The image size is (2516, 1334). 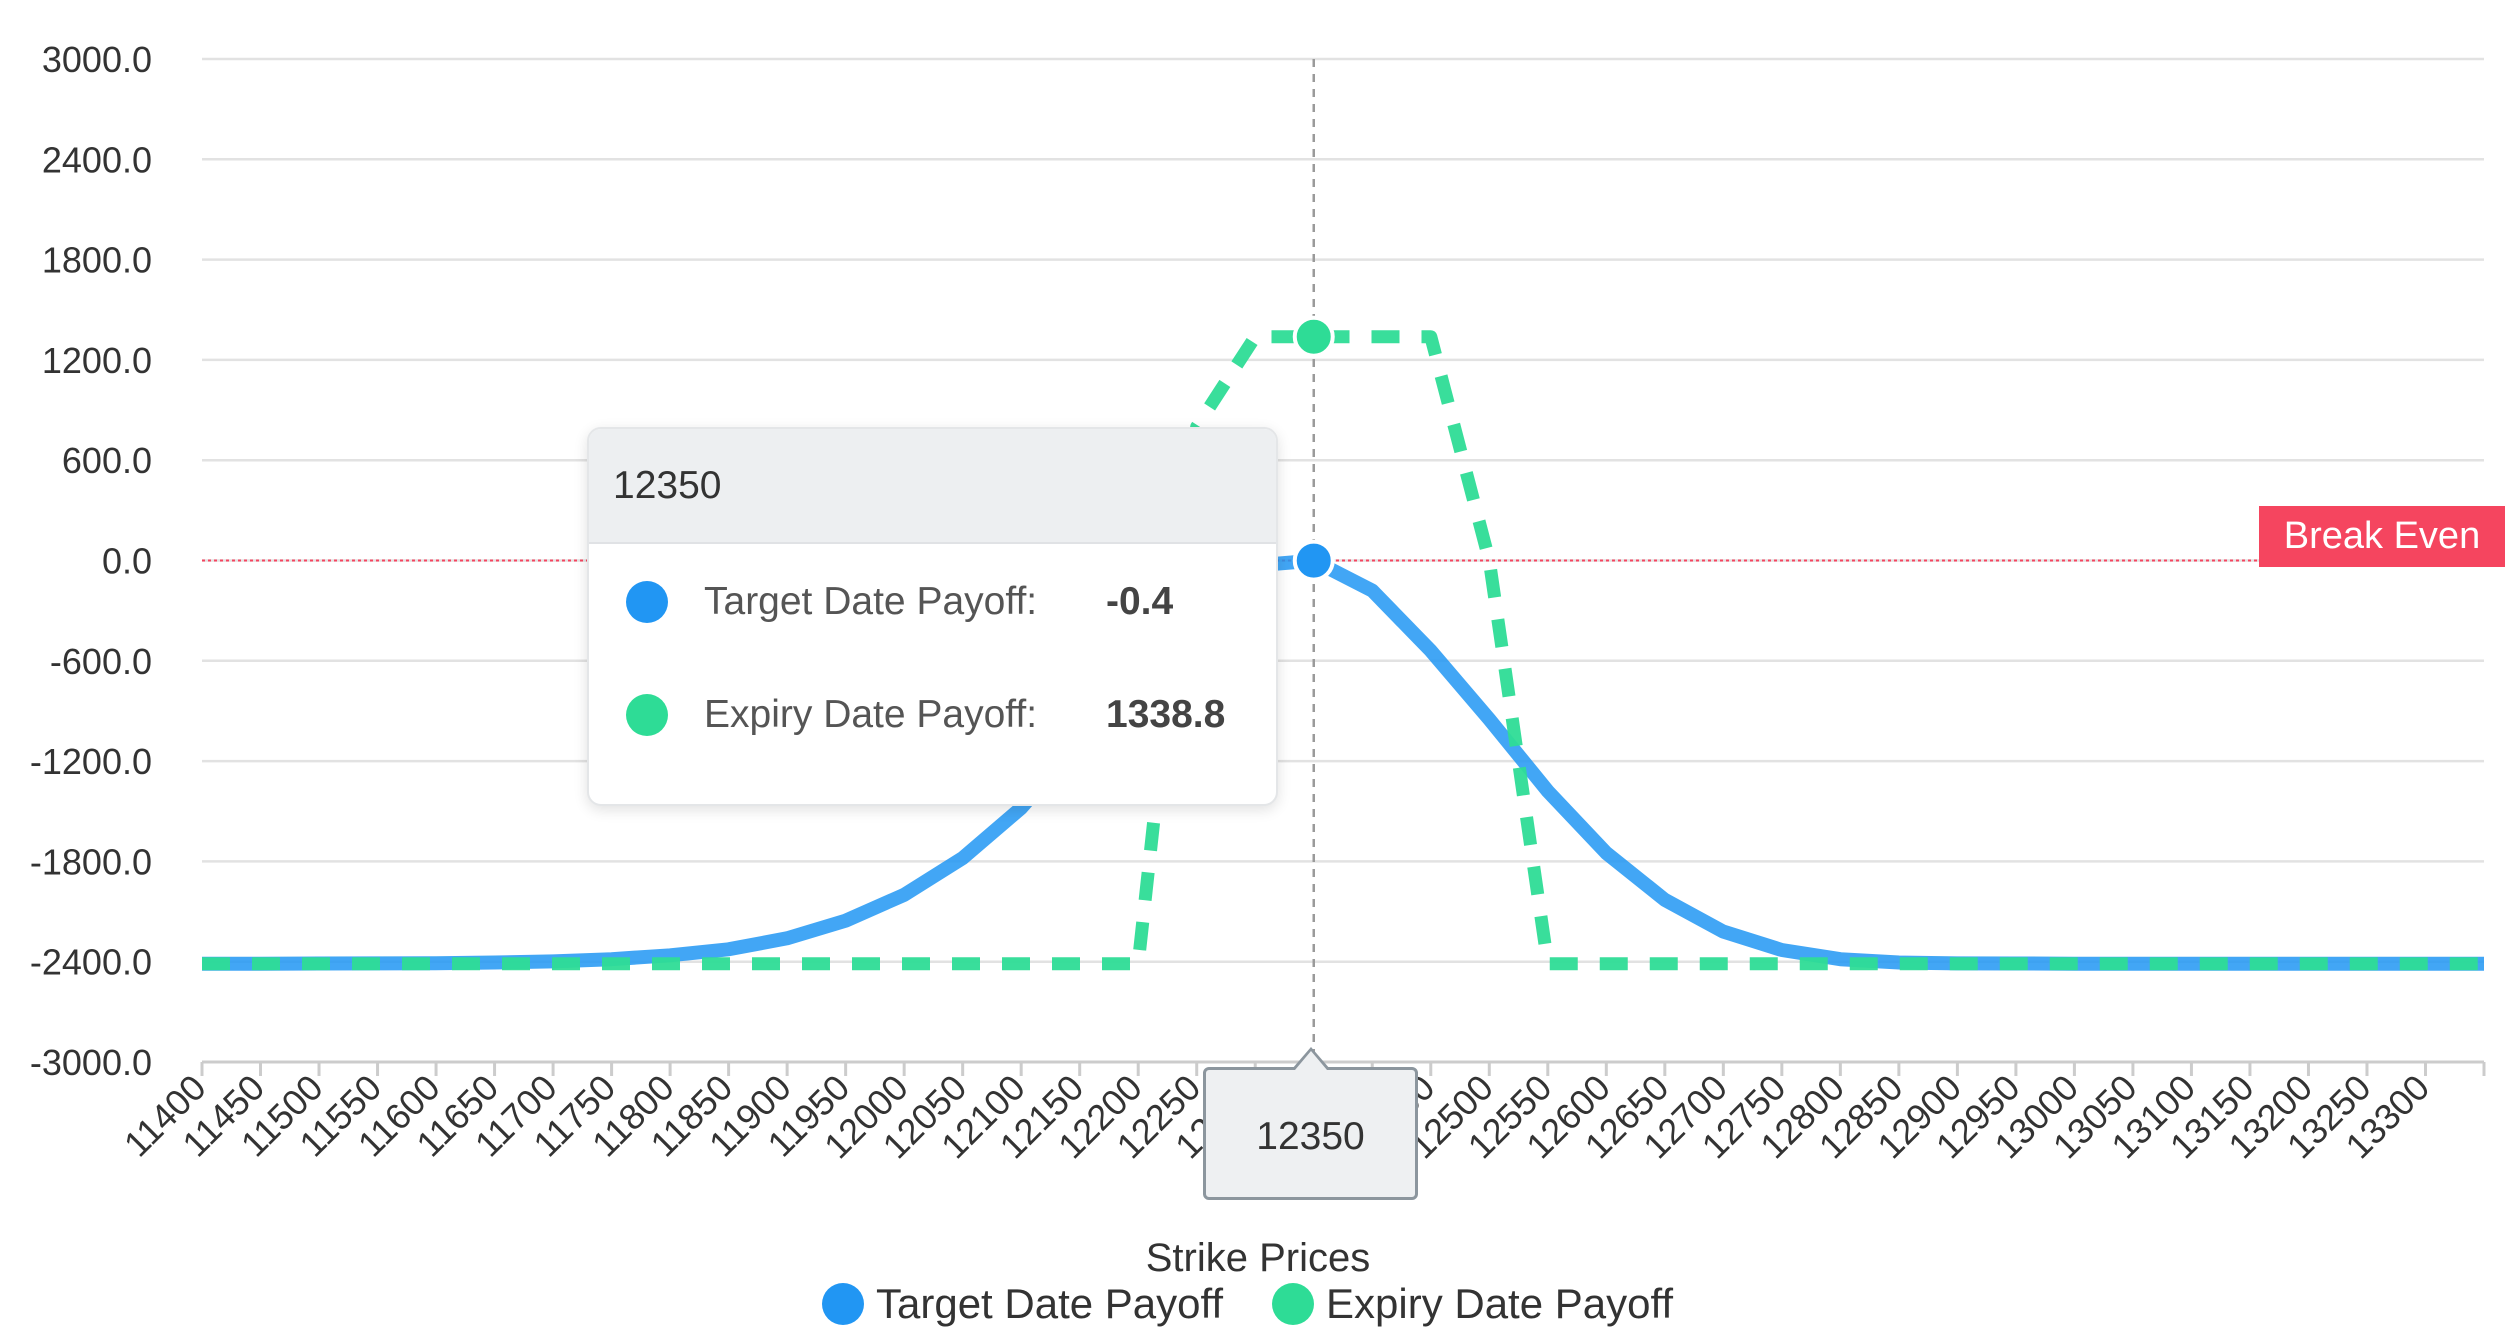 I want to click on y-tick-label: 1200.0, so click(x=97, y=360).